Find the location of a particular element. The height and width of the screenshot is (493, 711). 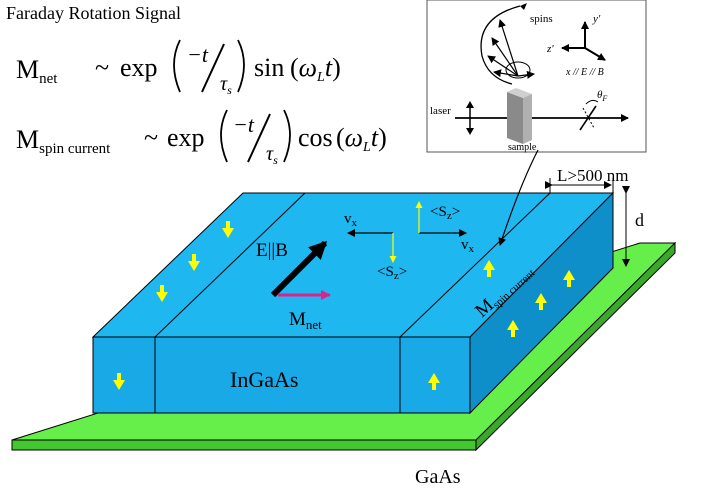

theta-sub: F is located at coordinates (604, 98).